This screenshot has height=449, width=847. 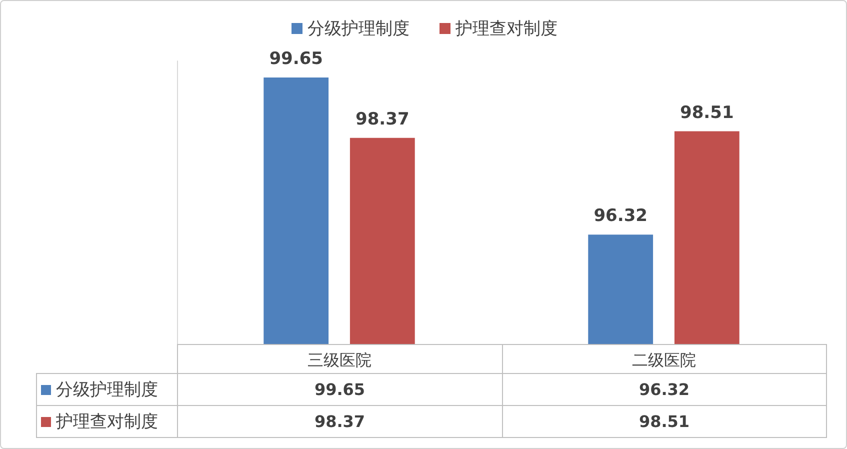 I want to click on text: 分级护理制度, so click(x=107, y=389).